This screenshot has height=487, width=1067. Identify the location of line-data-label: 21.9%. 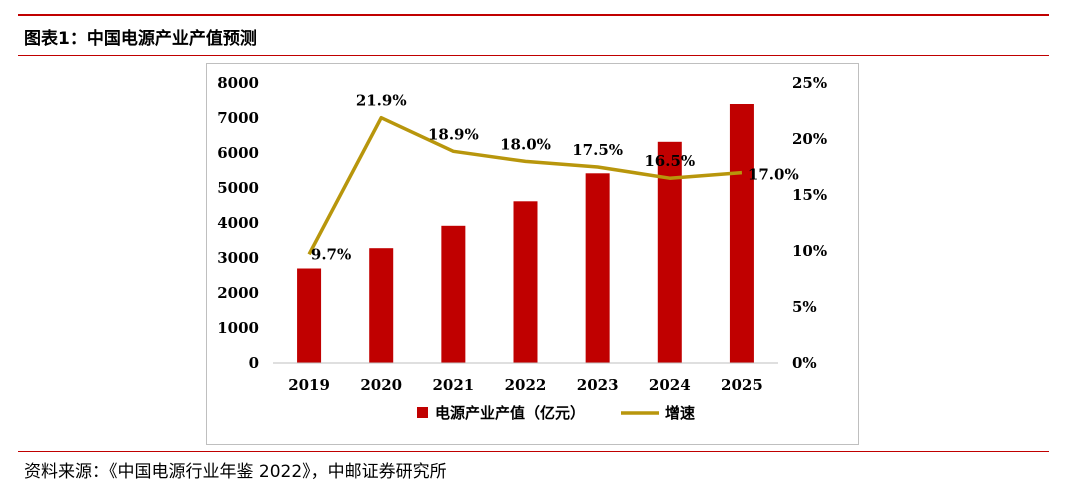
(381, 101).